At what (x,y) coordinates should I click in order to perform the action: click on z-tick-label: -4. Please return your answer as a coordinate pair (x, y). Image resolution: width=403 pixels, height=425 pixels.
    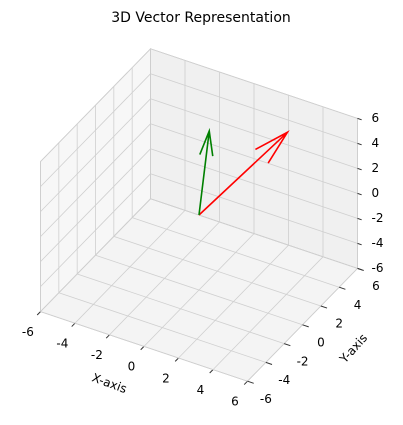
    Looking at the image, I should click on (378, 243).